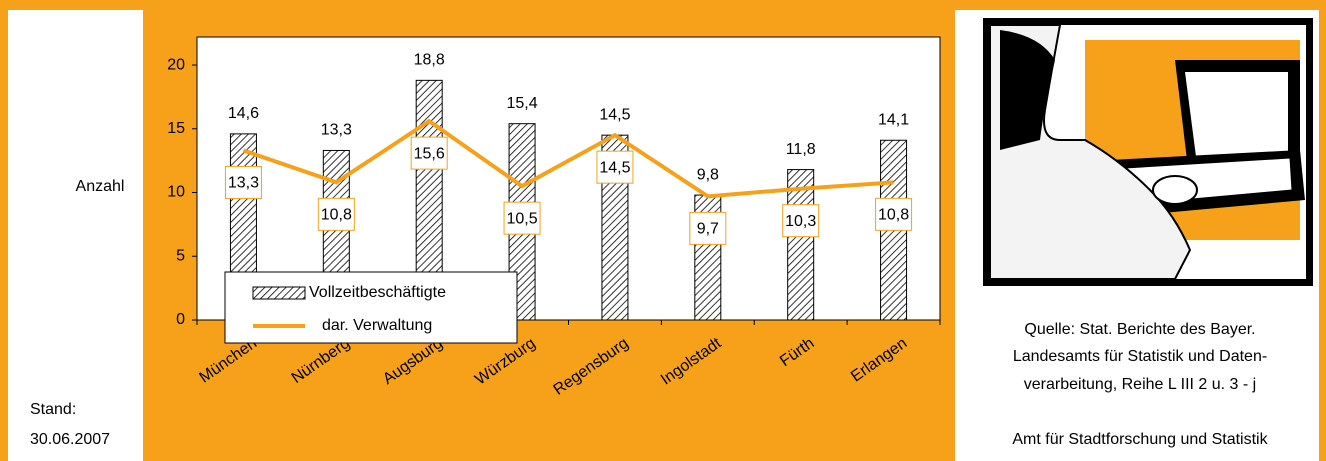 This screenshot has height=461, width=1326. What do you see at coordinates (180, 319) in the screenshot?
I see `y-tick-label: 0` at bounding box center [180, 319].